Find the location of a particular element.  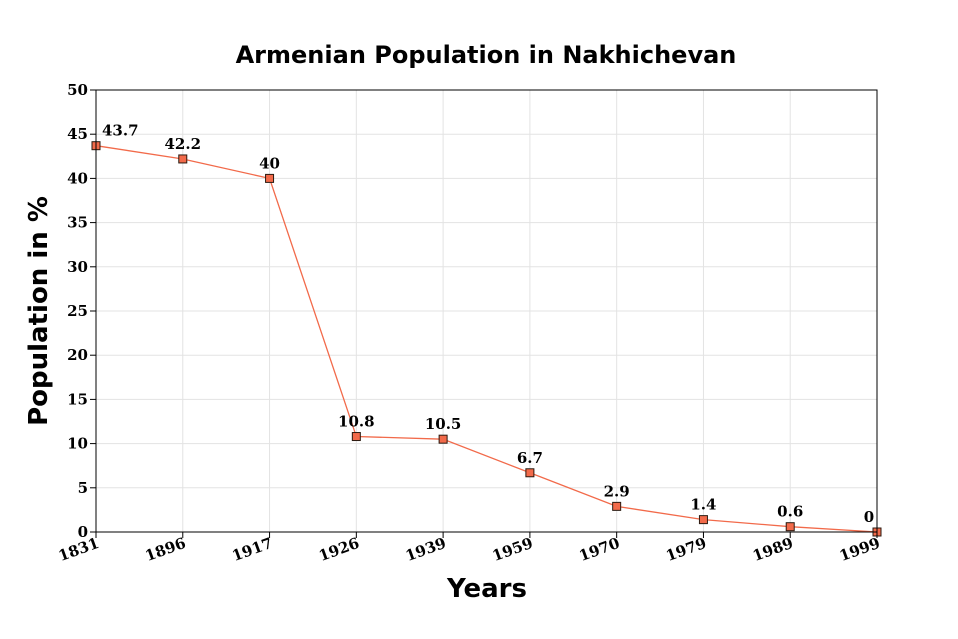

y-tick-label: 35 is located at coordinates (77, 223).